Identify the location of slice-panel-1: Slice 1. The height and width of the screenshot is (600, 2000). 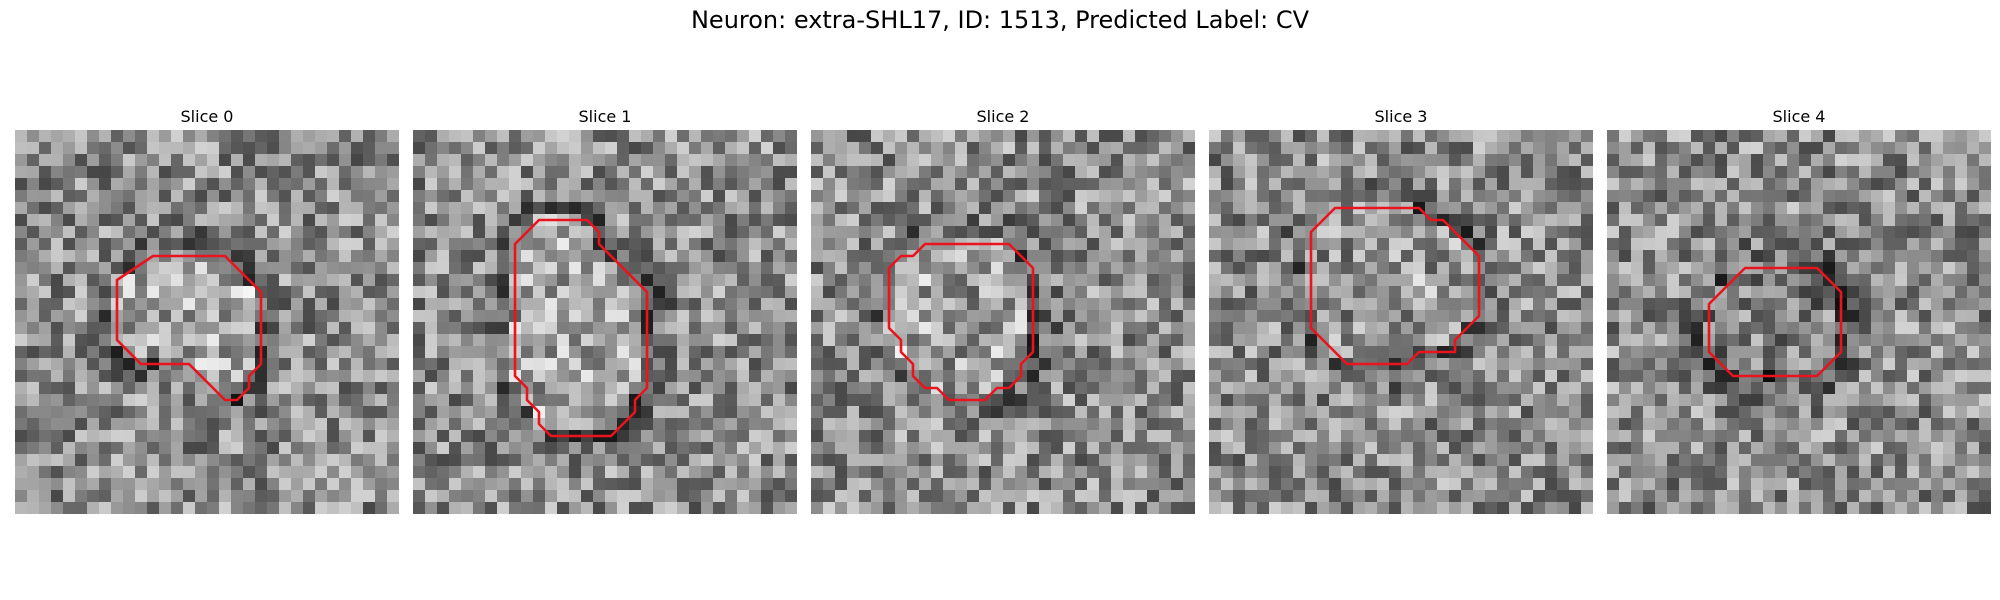
(605, 309).